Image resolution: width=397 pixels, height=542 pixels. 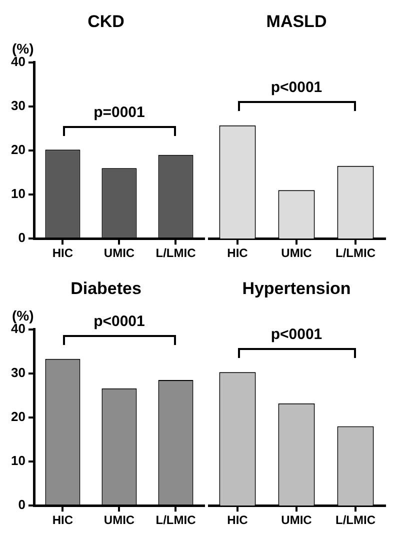 I want to click on chart-title: MASLD, so click(x=296, y=21).